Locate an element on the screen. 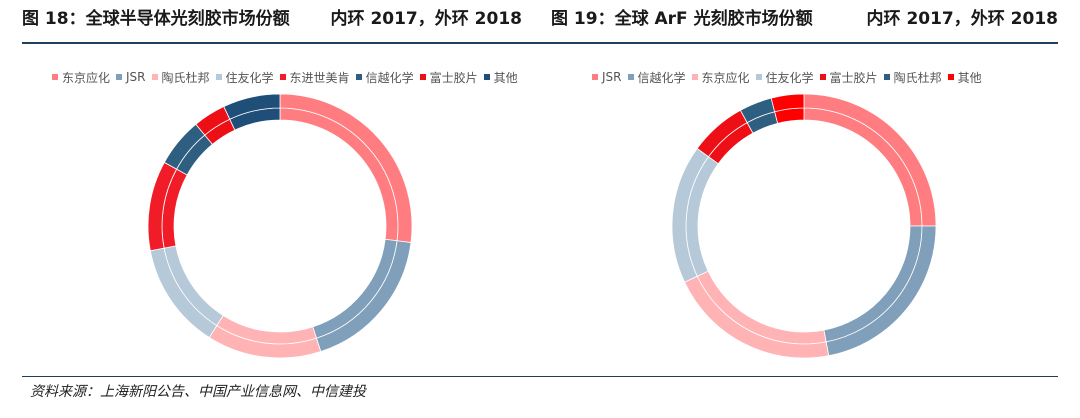 The width and height of the screenshot is (1080, 418). figure-18-header: 图 18：全球半导体光刻胶市场份额 内环 2017，外环 2018 is located at coordinates (272, 19).